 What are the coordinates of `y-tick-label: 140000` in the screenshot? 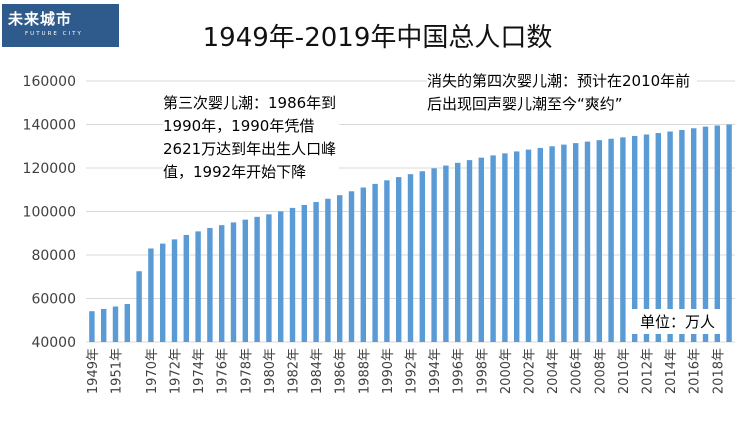 It's located at (49, 126).